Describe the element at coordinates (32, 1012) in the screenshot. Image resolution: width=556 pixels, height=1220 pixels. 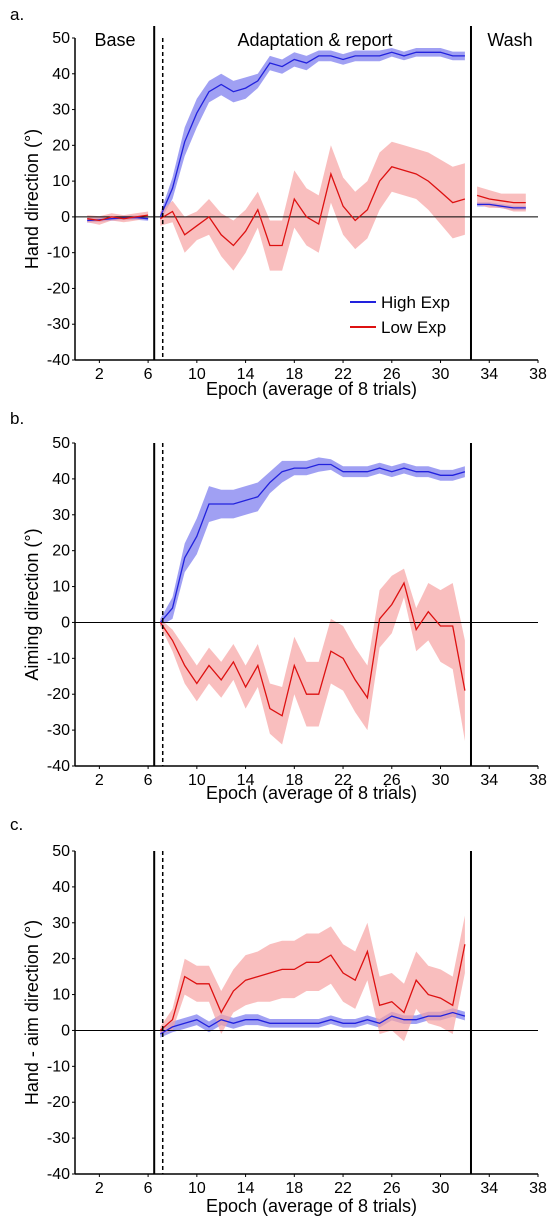
I see `y-axis-label: Hand - aim direction (°)` at that location.